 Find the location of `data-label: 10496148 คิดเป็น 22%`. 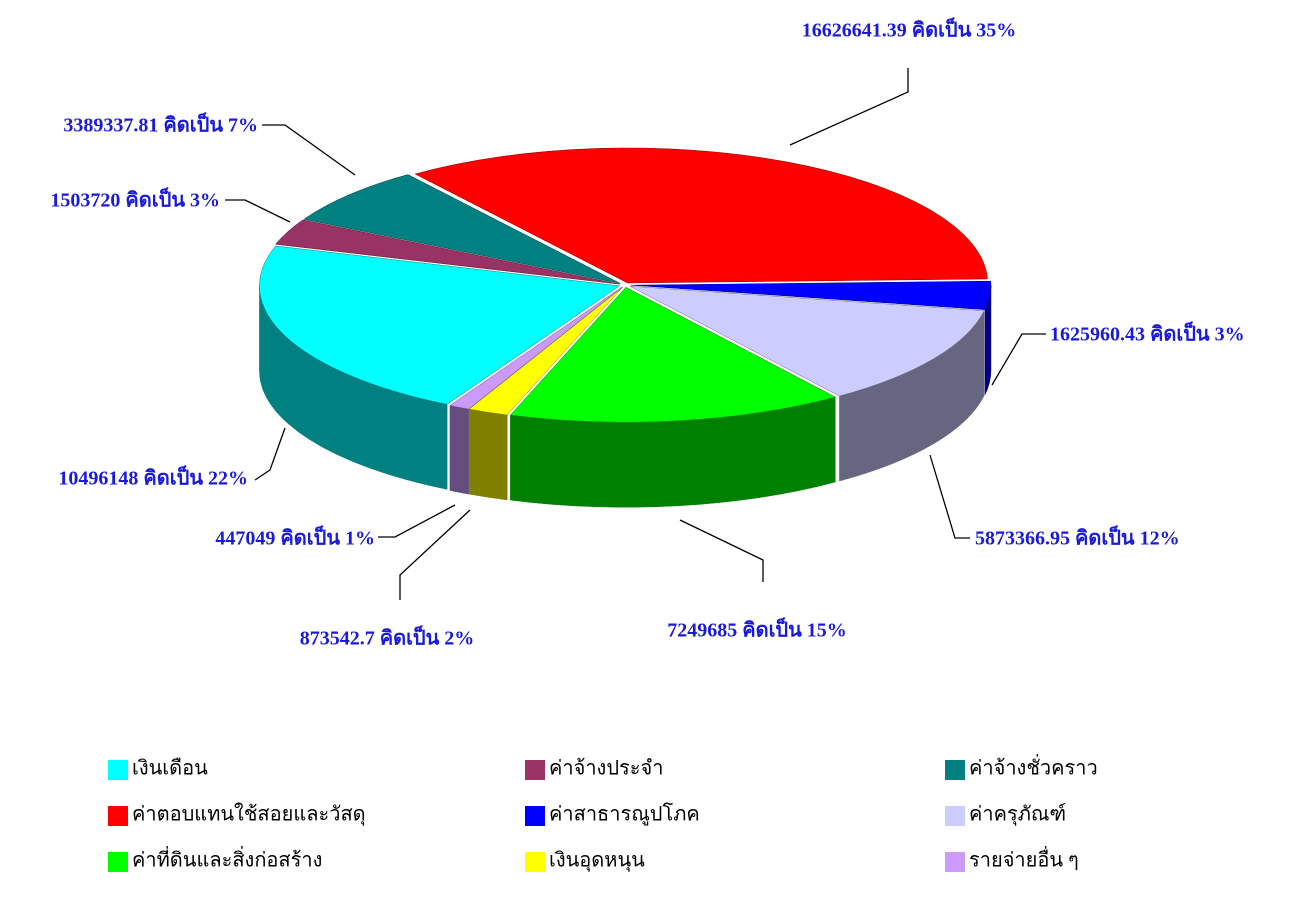

data-label: 10496148 คิดเป็น 22% is located at coordinates (153, 477).